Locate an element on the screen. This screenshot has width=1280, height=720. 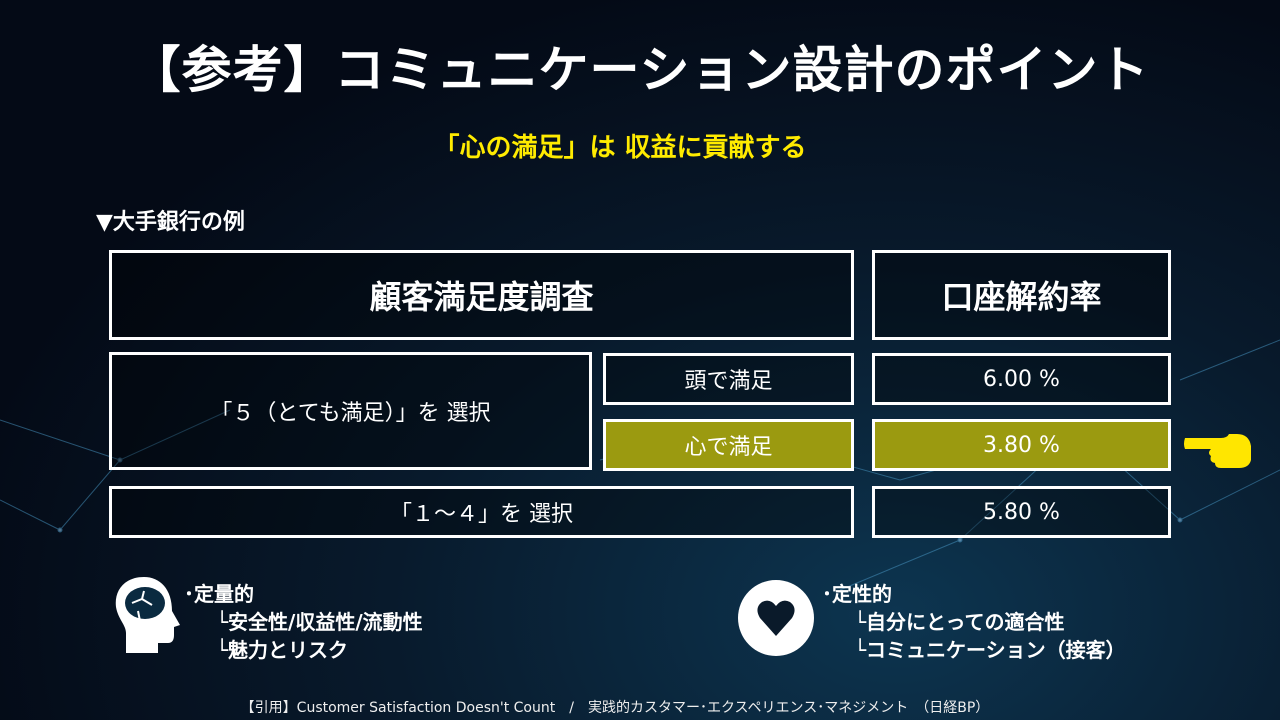
brain-head-icon is located at coordinates (147, 615).